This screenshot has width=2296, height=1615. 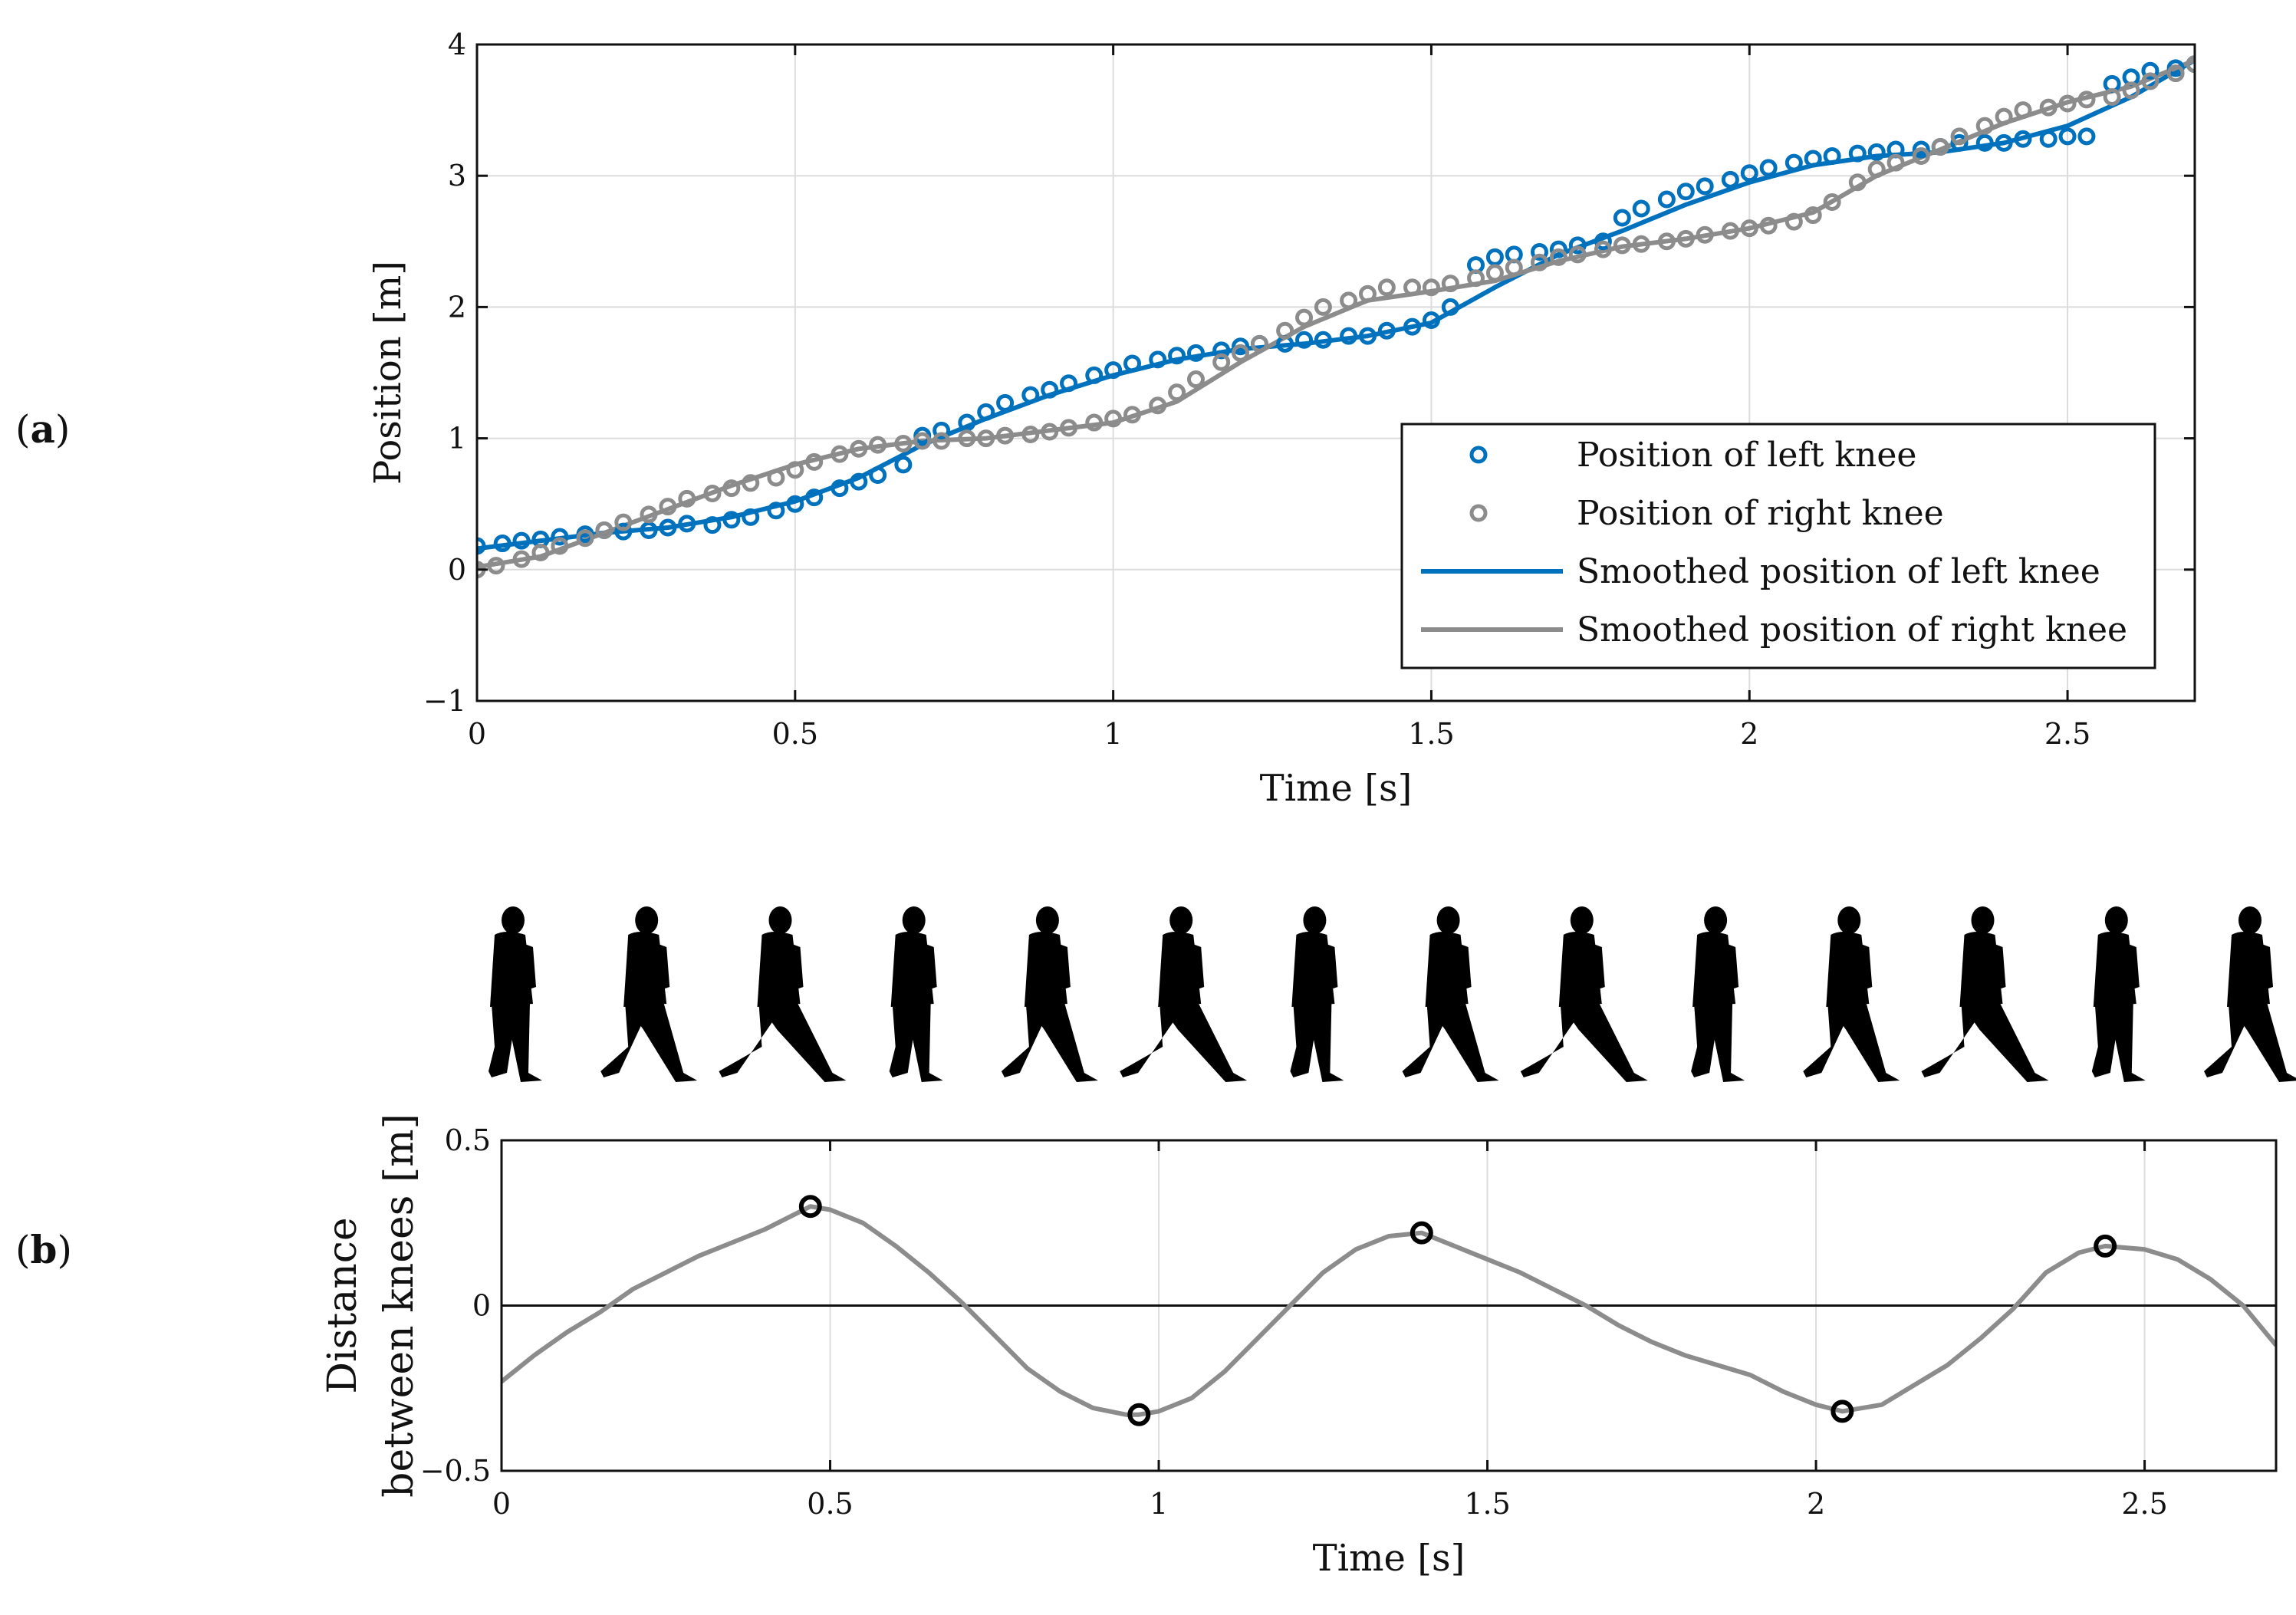 What do you see at coordinates (2067, 734) in the screenshot?
I see `x-tick-label: 2.5` at bounding box center [2067, 734].